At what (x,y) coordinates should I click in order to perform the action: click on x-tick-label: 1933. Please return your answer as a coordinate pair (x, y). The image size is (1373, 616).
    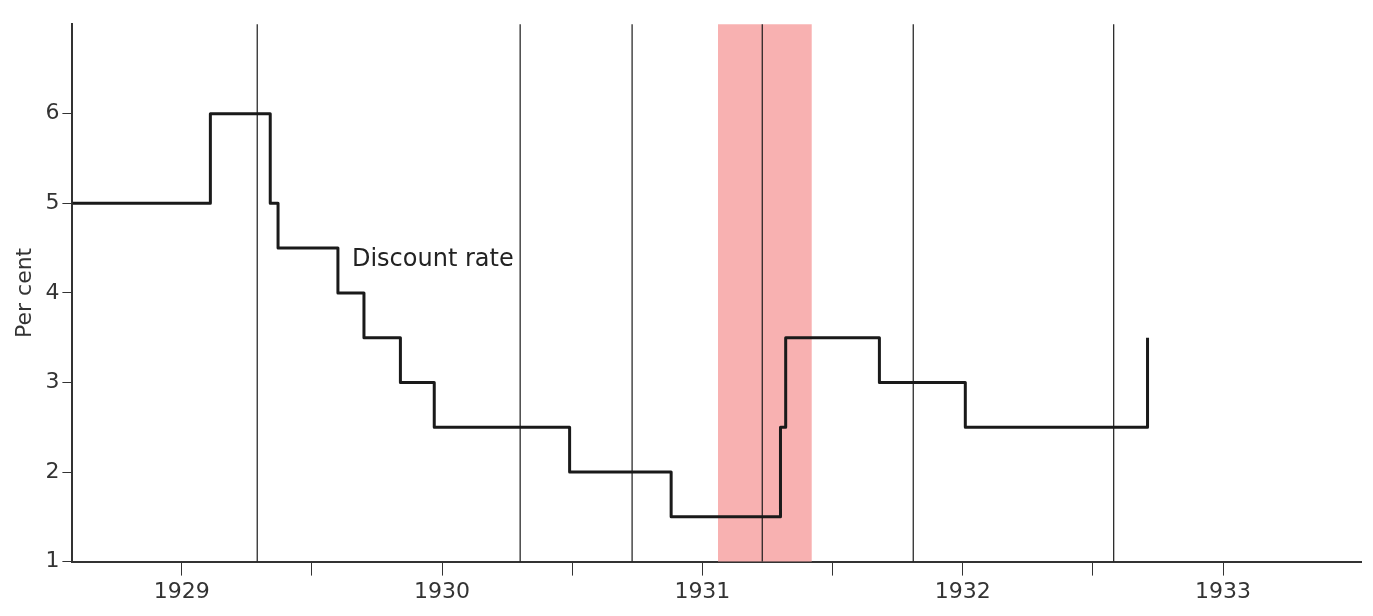
    Looking at the image, I should click on (1223, 590).